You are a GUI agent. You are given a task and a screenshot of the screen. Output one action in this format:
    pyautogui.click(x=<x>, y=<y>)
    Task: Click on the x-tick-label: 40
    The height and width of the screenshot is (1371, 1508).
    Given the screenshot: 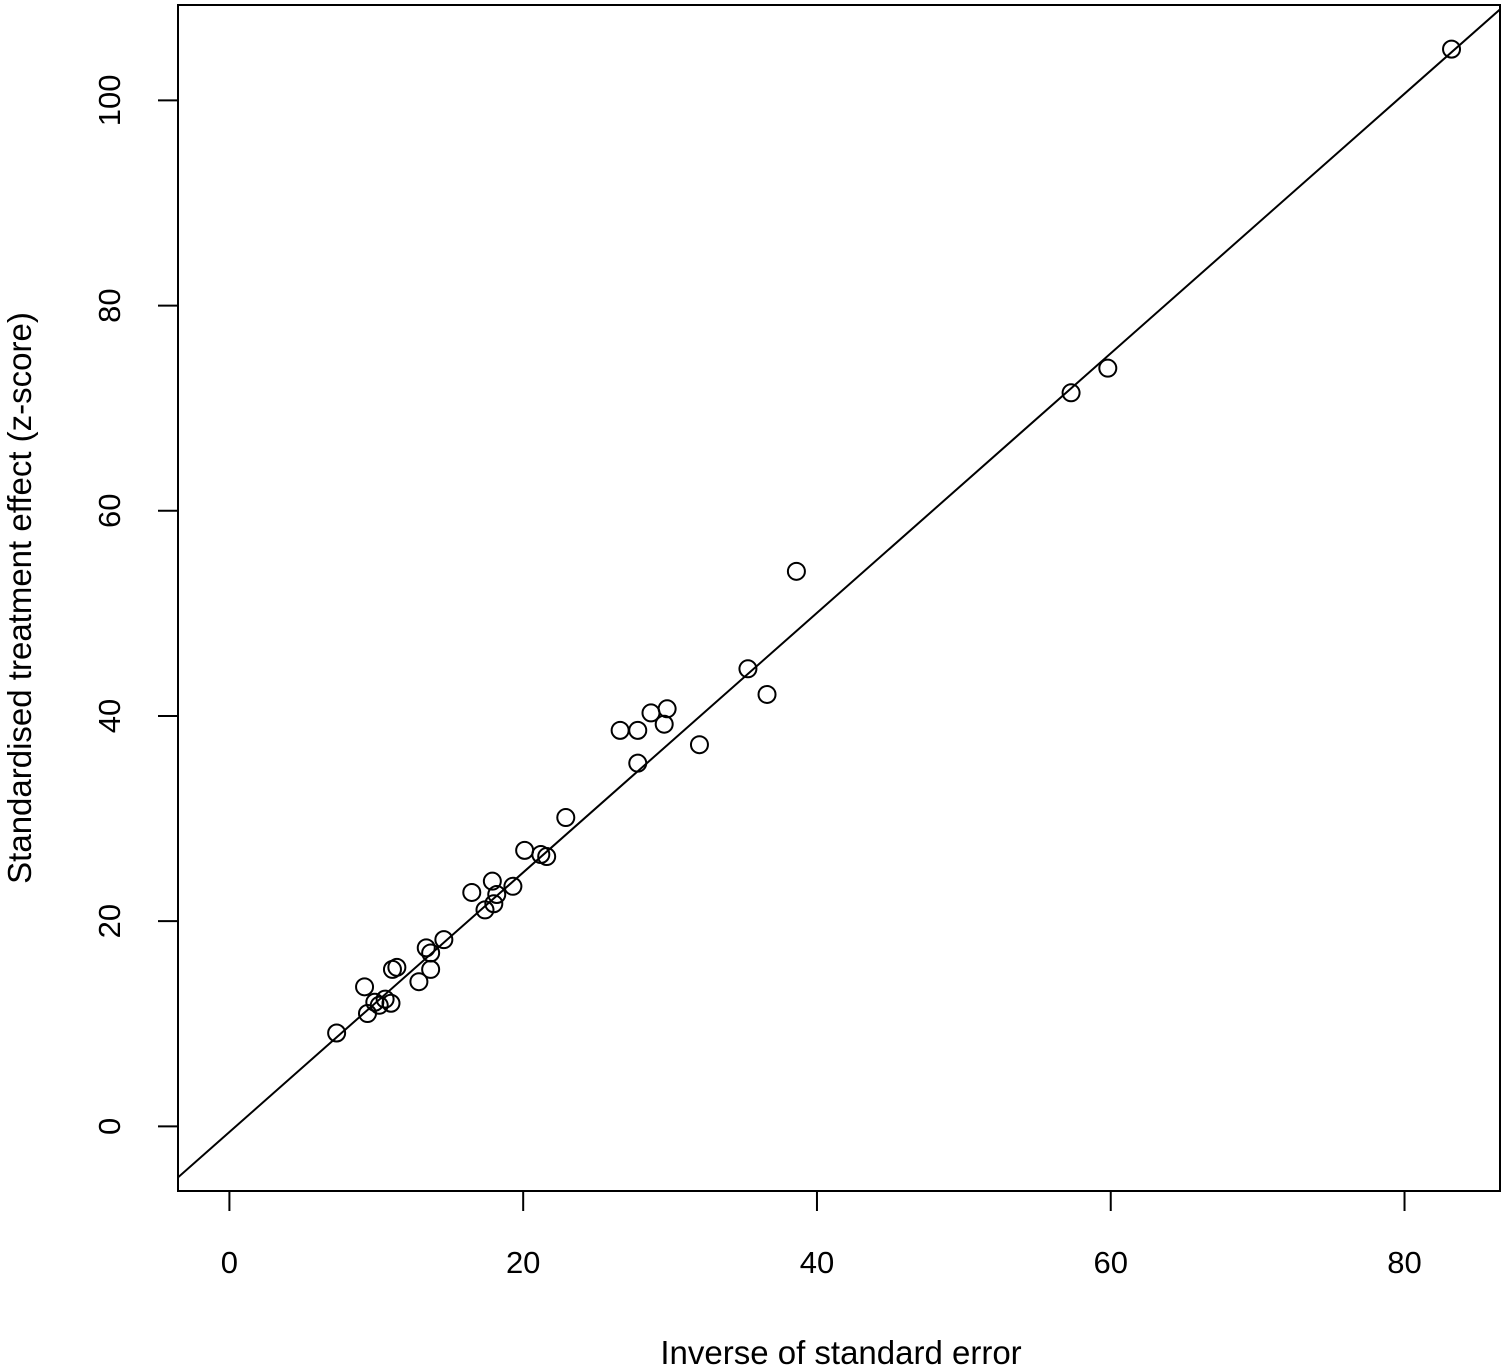 What is the action you would take?
    pyautogui.click(x=817, y=1262)
    